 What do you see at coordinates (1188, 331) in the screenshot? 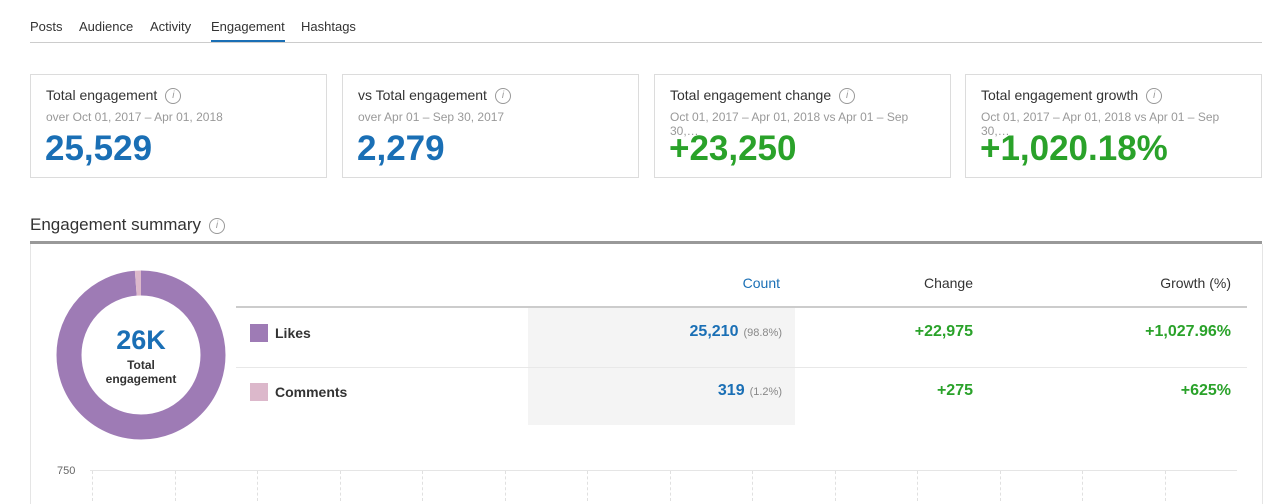
I see `growth-cell: +1,027.96%` at bounding box center [1188, 331].